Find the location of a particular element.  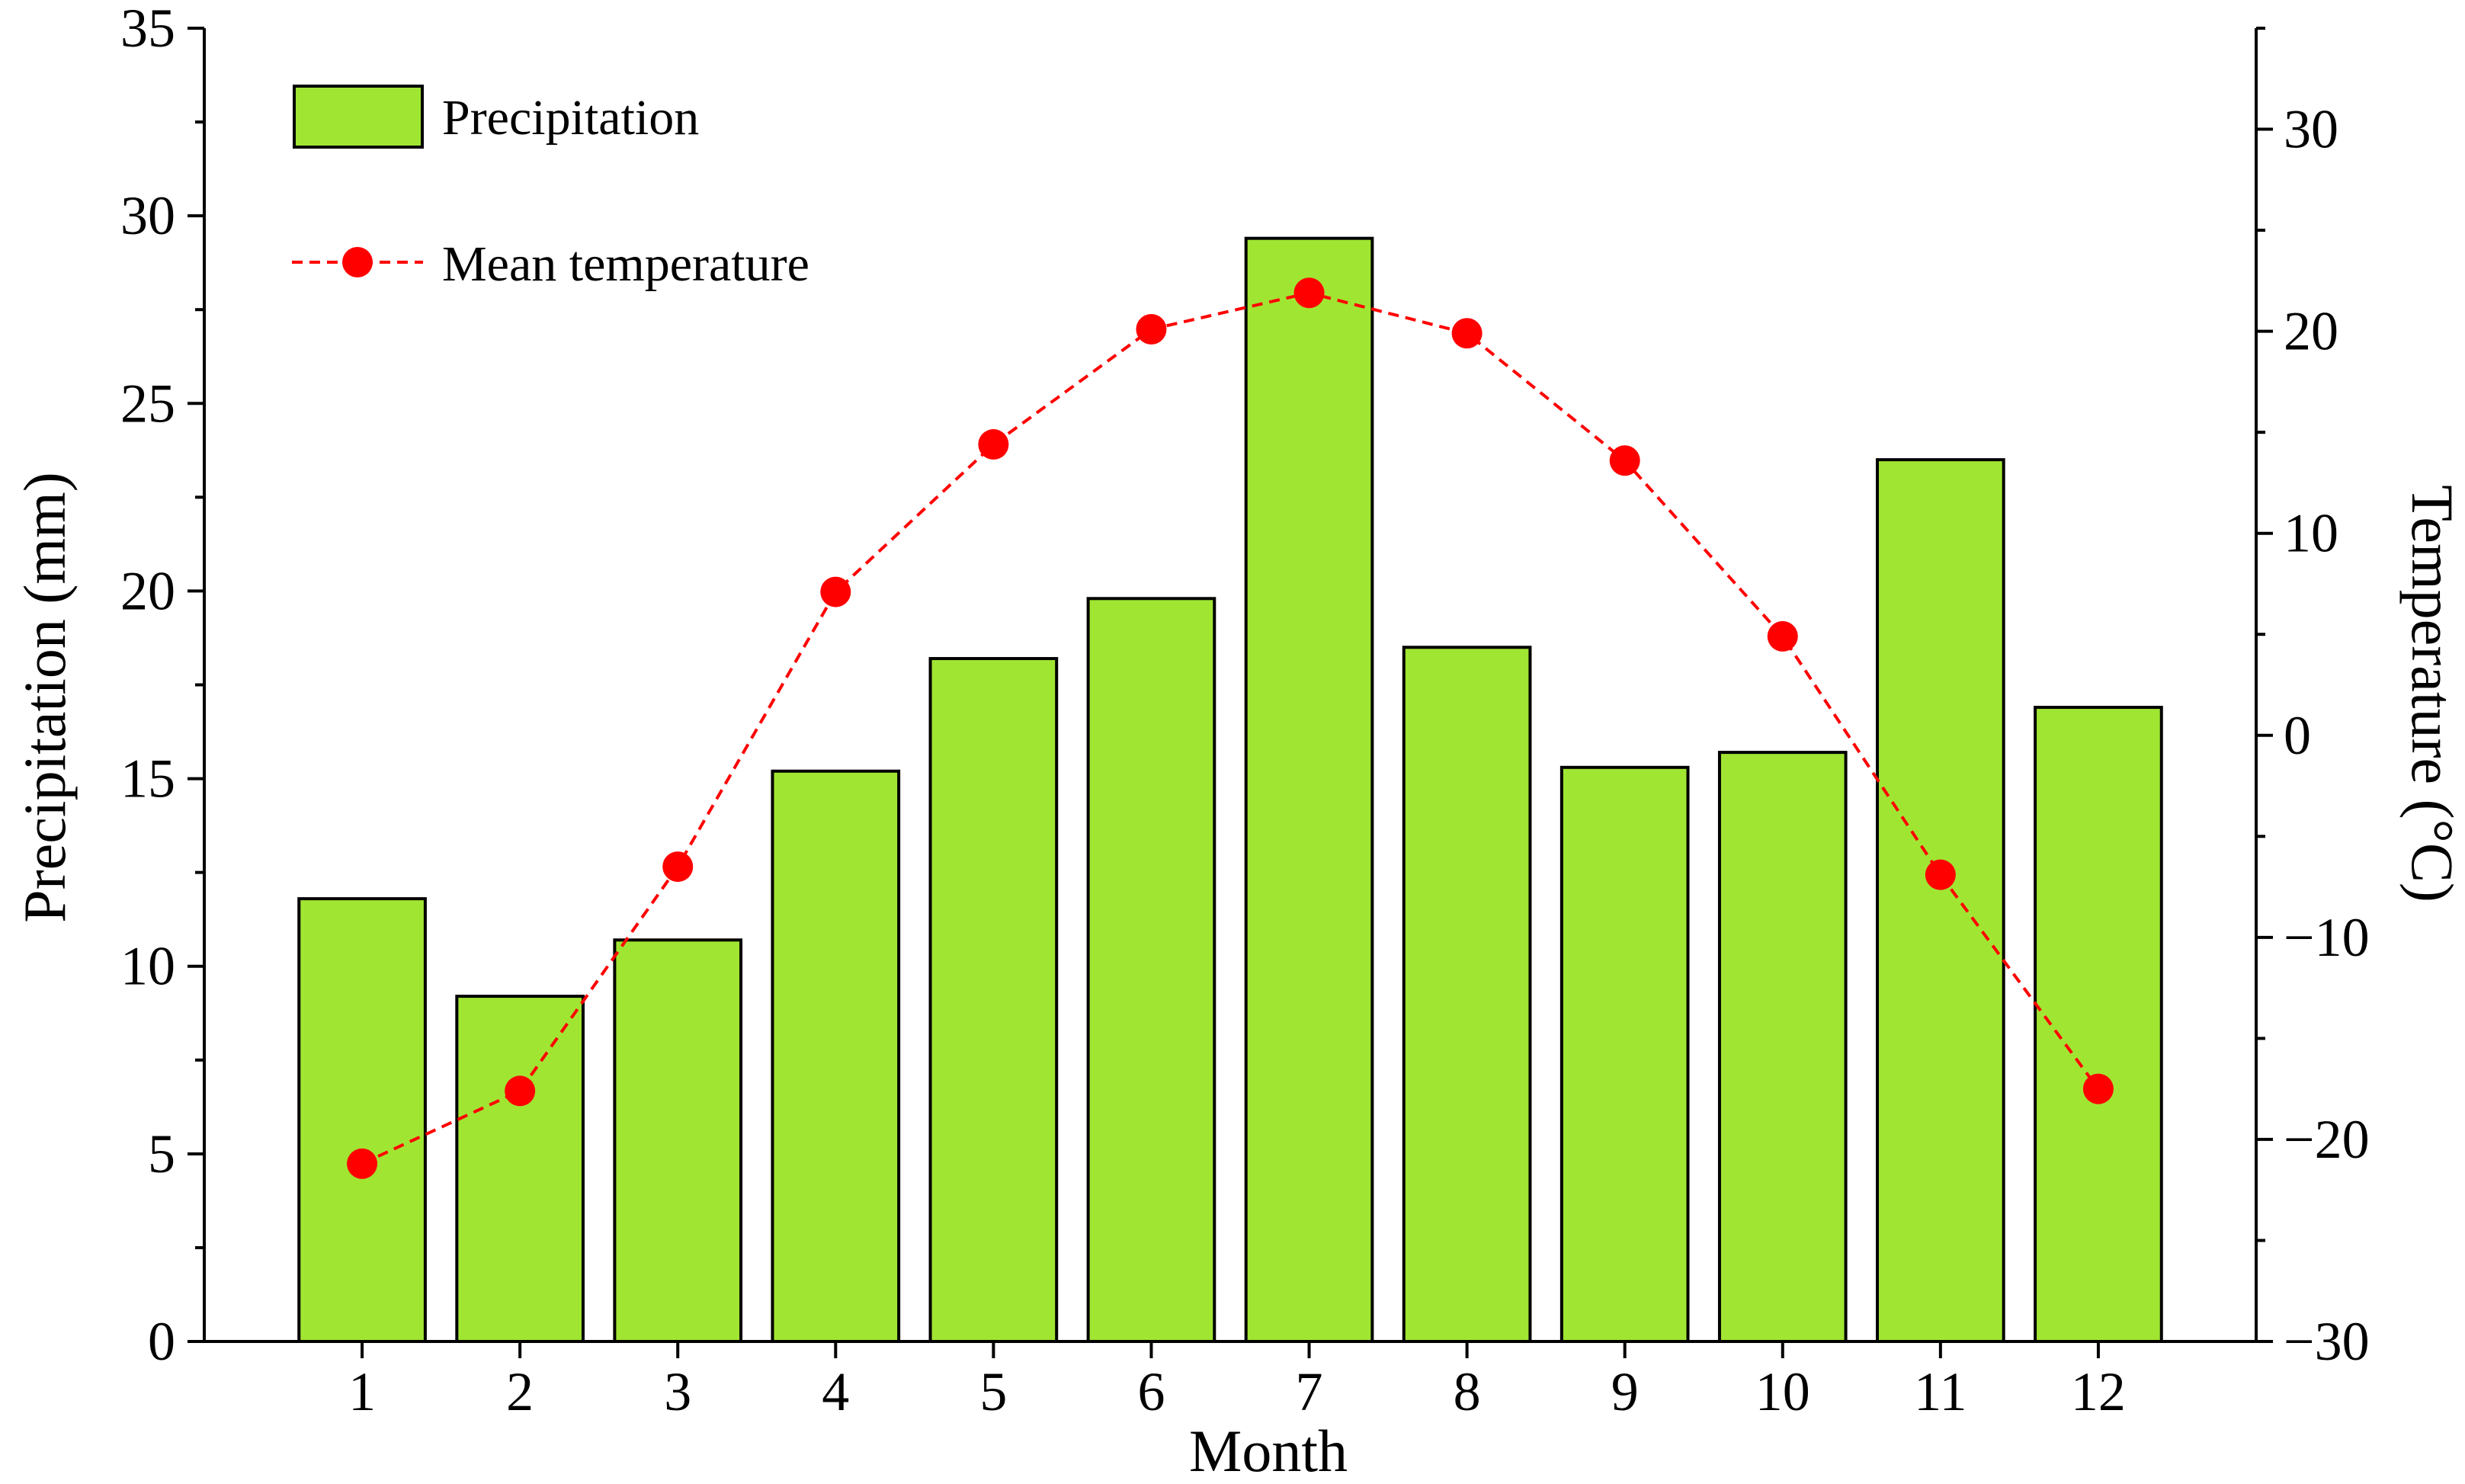

x-tick-label: 1 is located at coordinates (362, 1391).